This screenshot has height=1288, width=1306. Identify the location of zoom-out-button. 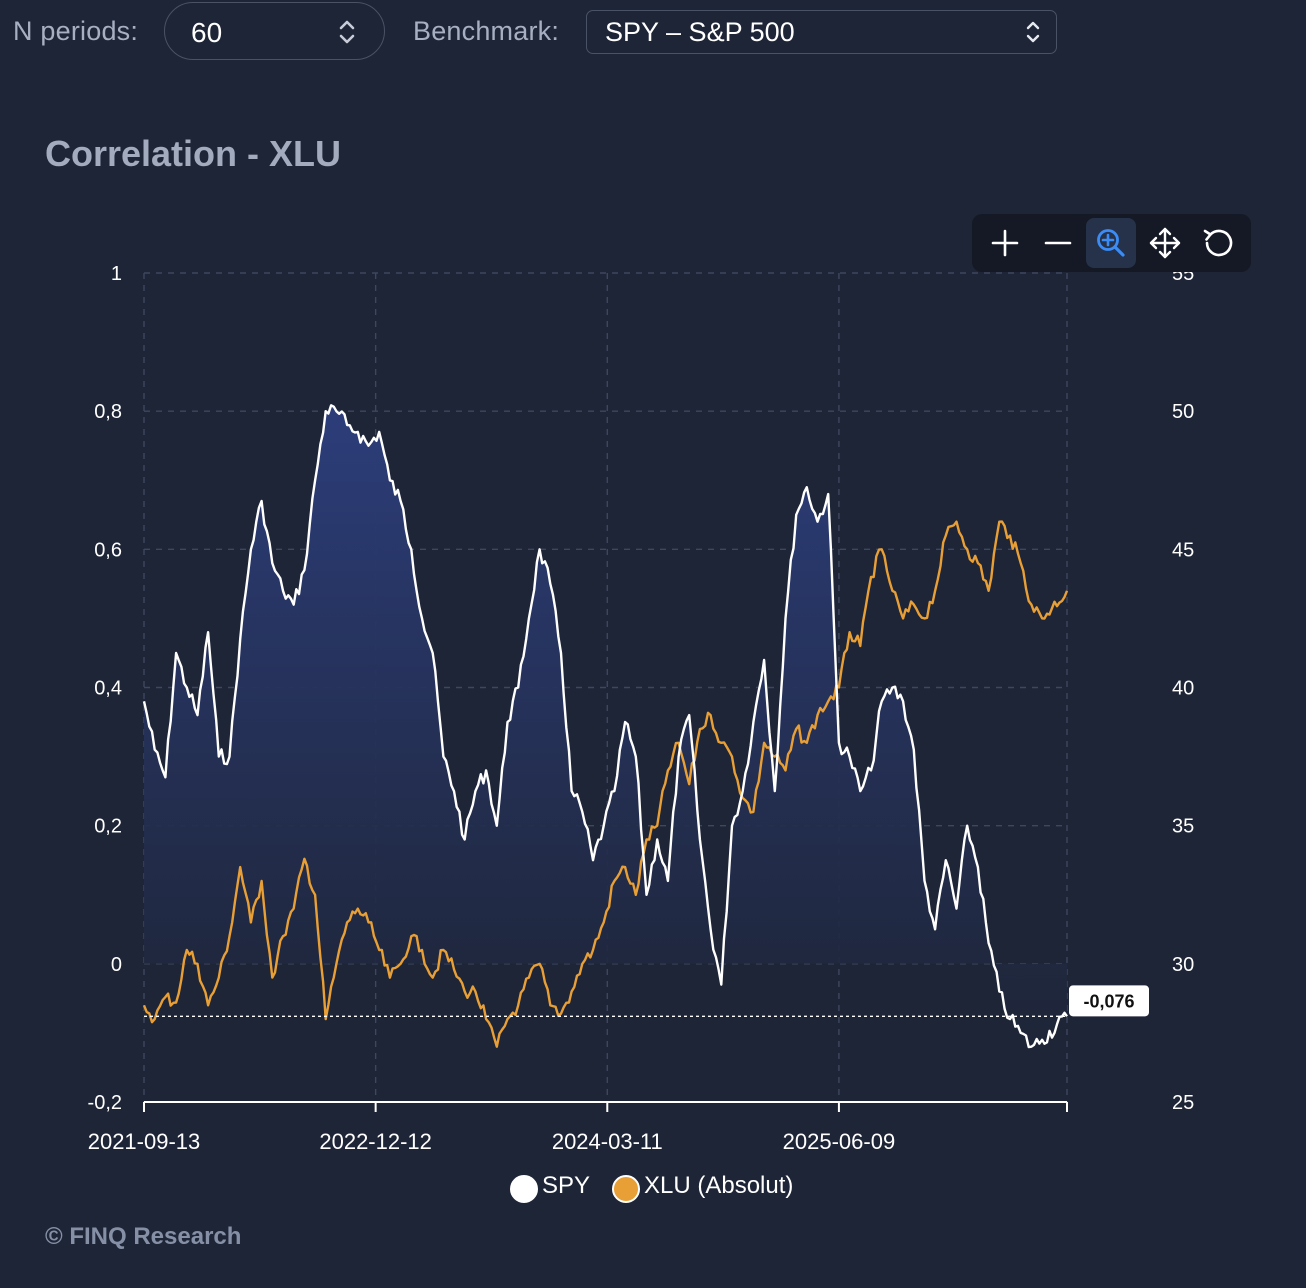
(1058, 243).